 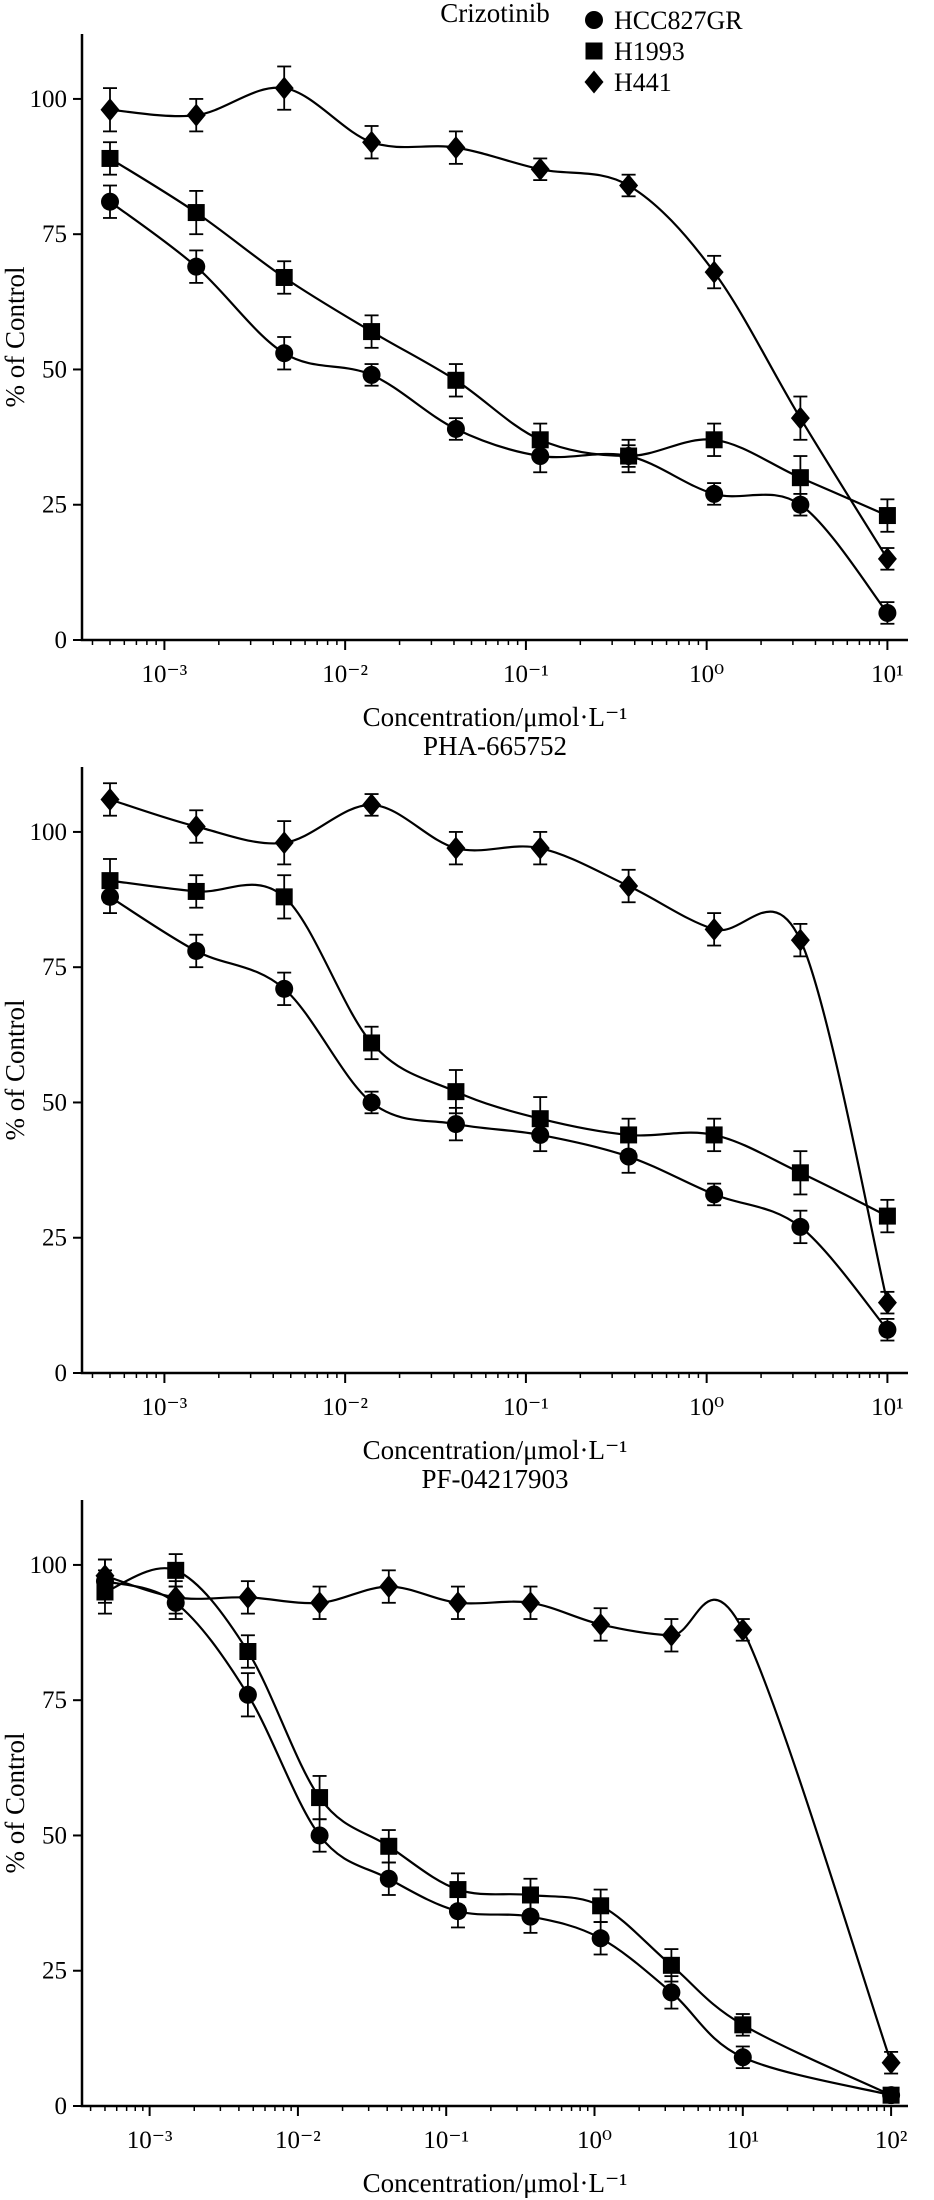 What do you see at coordinates (495, 14) in the screenshot?
I see `chart-title: Crizotinib` at bounding box center [495, 14].